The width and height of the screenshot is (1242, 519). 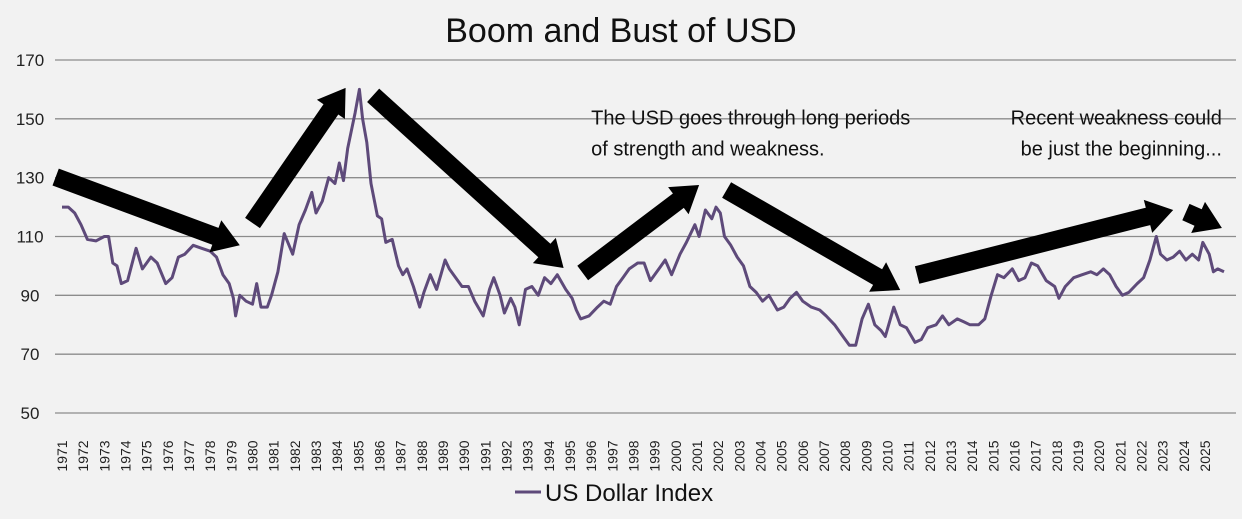 I want to click on legend: US Dollar Index, so click(x=614, y=493).